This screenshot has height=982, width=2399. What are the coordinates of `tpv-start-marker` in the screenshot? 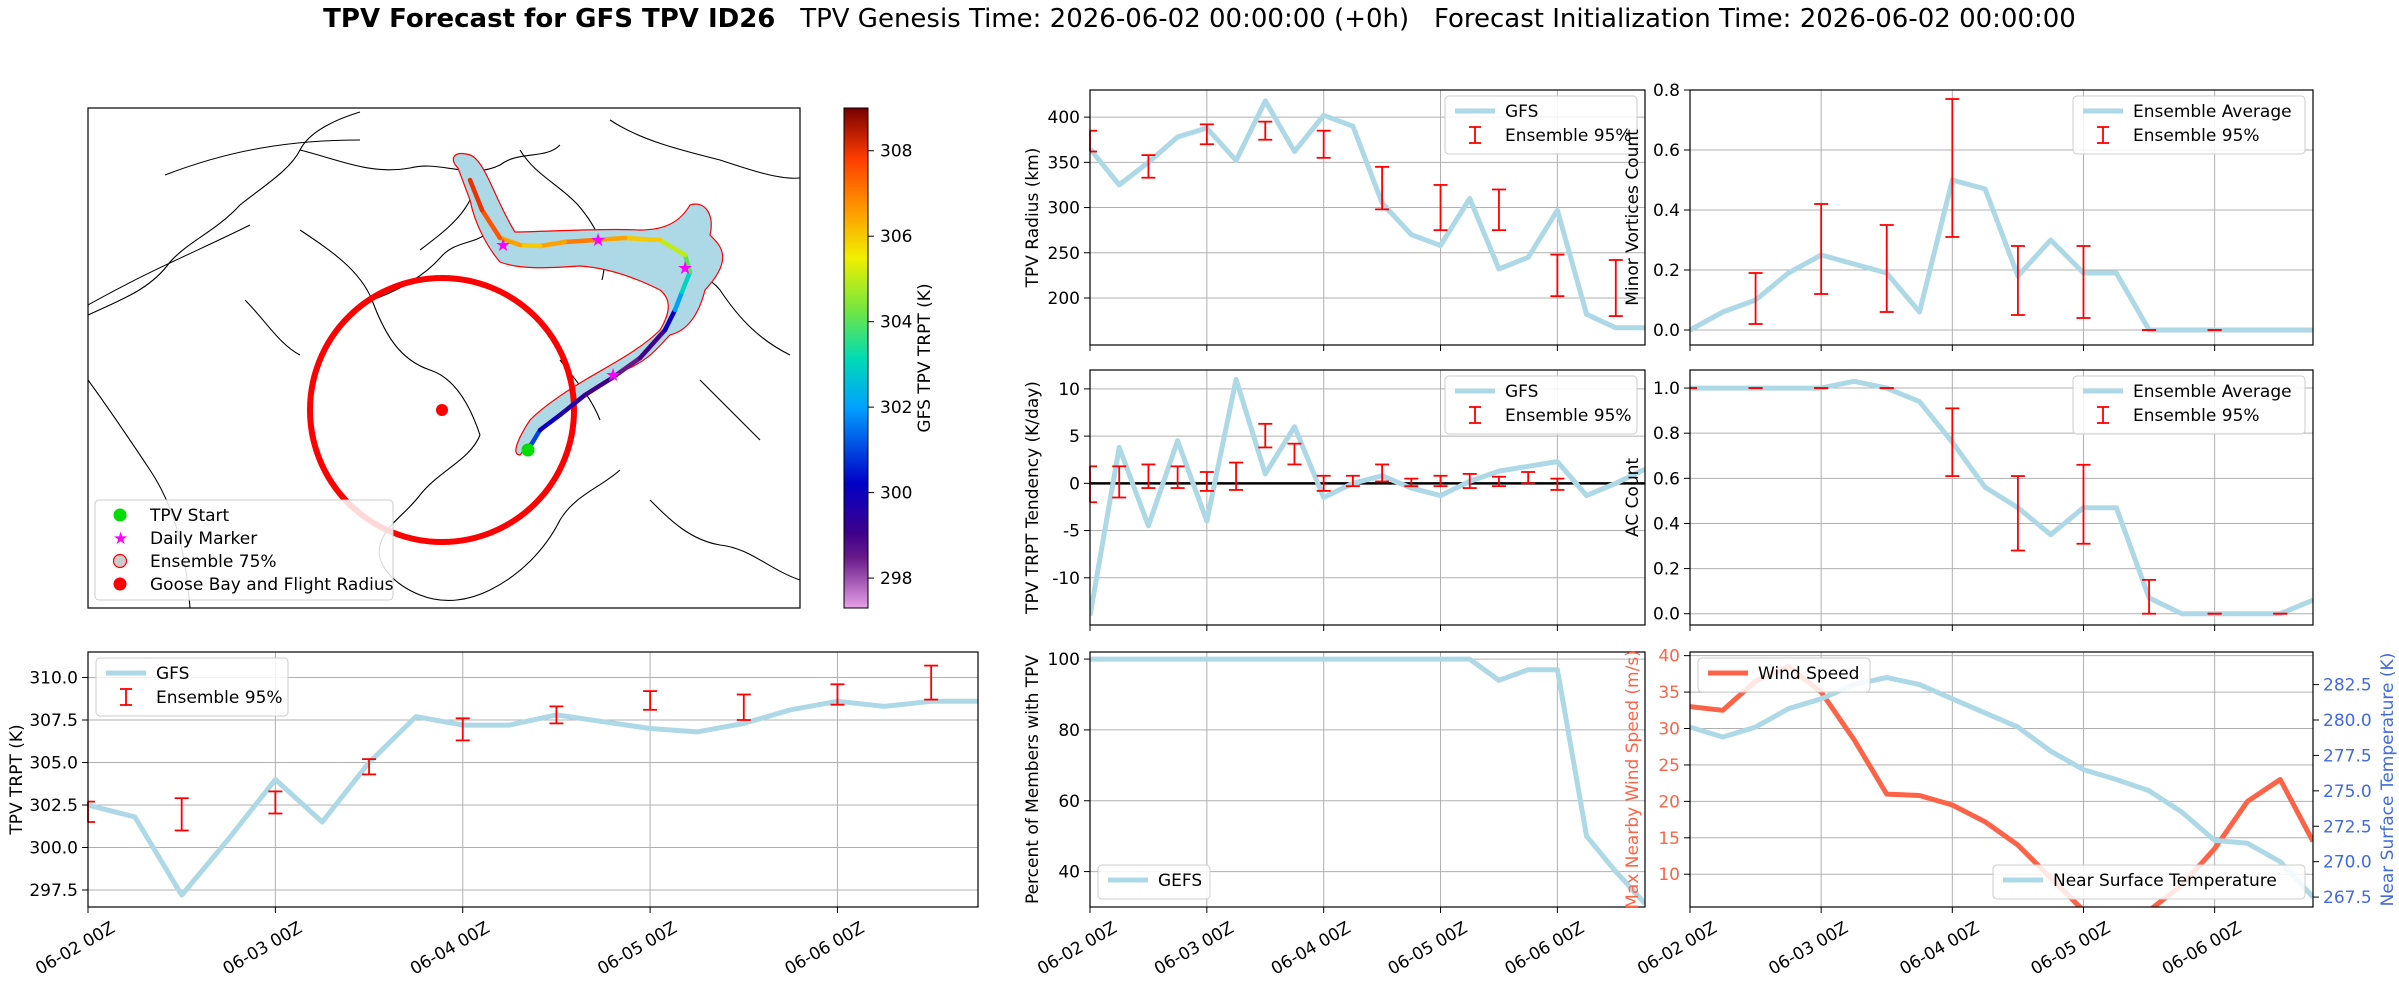 It's located at (528, 450).